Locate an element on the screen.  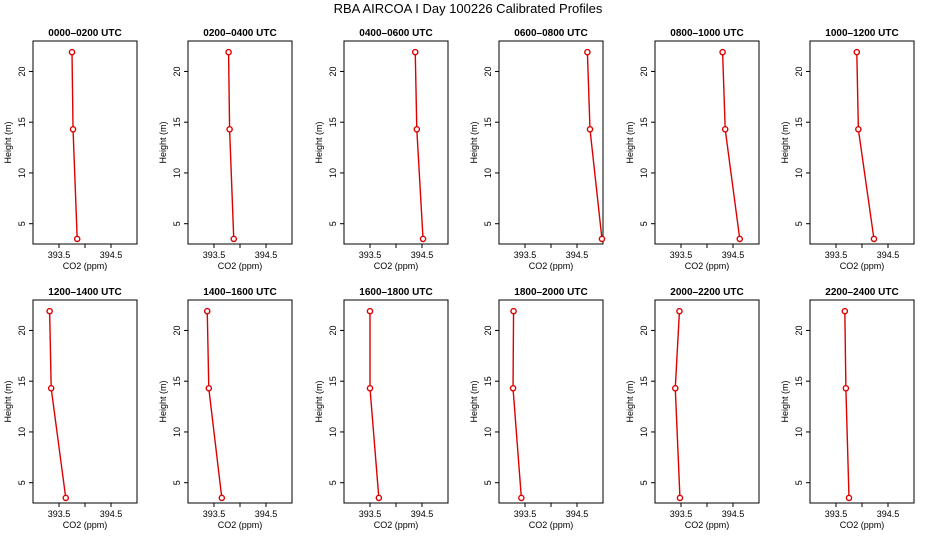
panel-title: 1600–1800 UTC is located at coordinates (395, 292).